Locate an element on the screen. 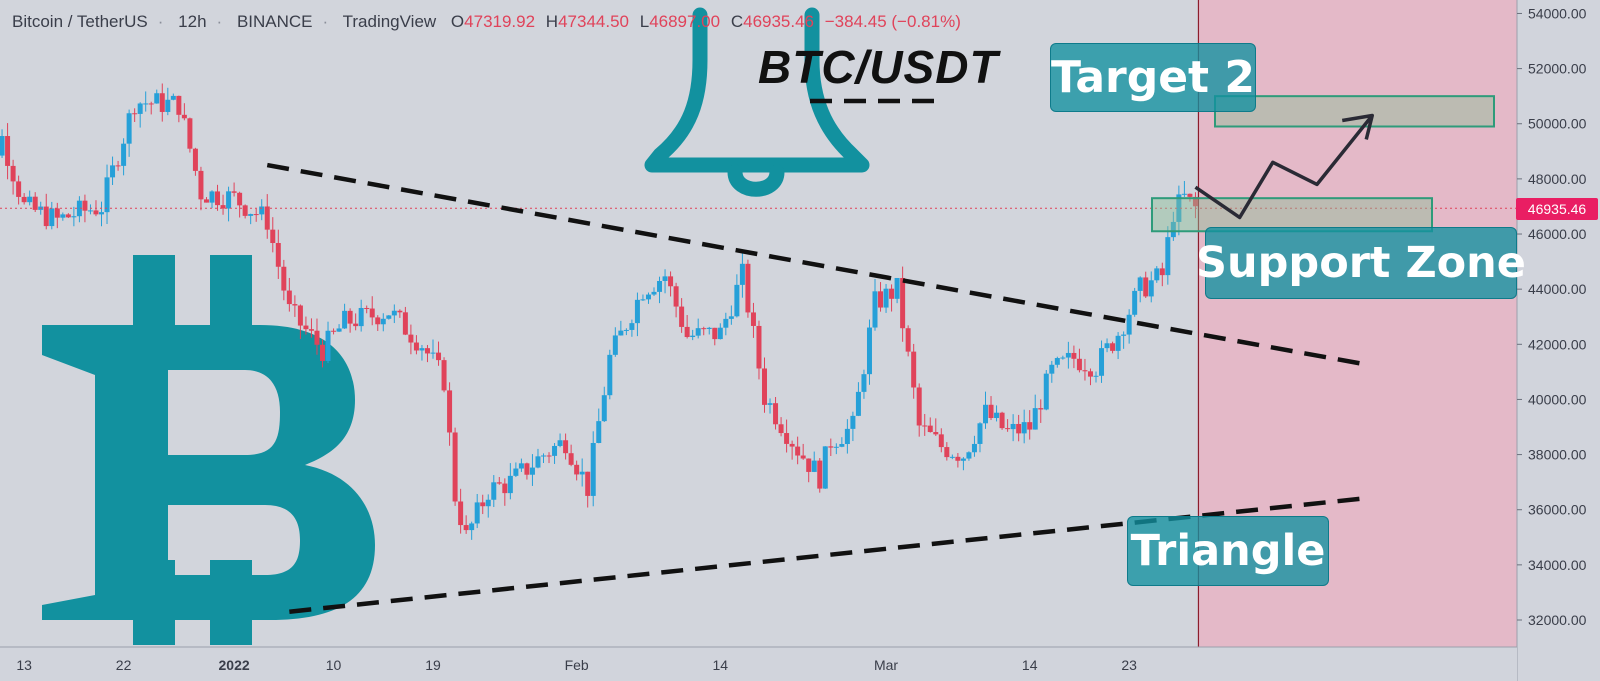  symbol-name: Bitcoin / TetherUS is located at coordinates (80, 21).